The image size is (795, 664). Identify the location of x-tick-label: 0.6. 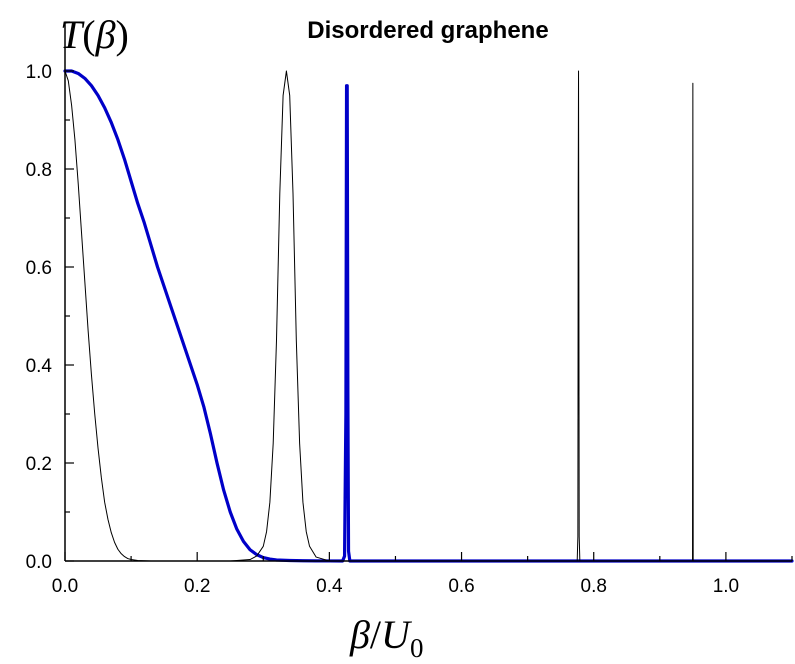
(461, 586).